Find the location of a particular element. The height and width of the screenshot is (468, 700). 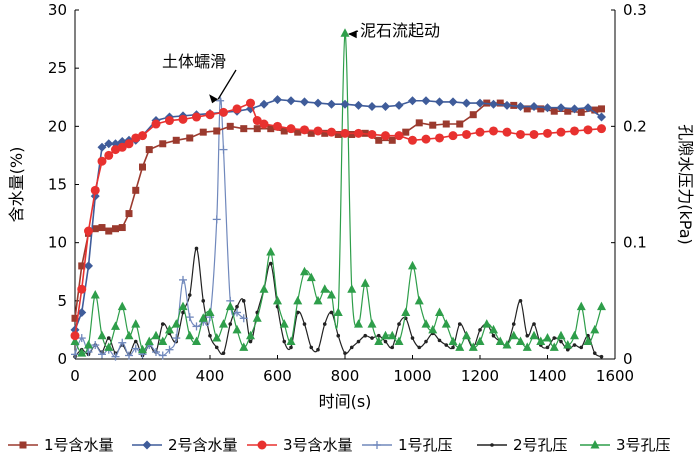

legend-label: 3号孔压 is located at coordinates (643, 445).